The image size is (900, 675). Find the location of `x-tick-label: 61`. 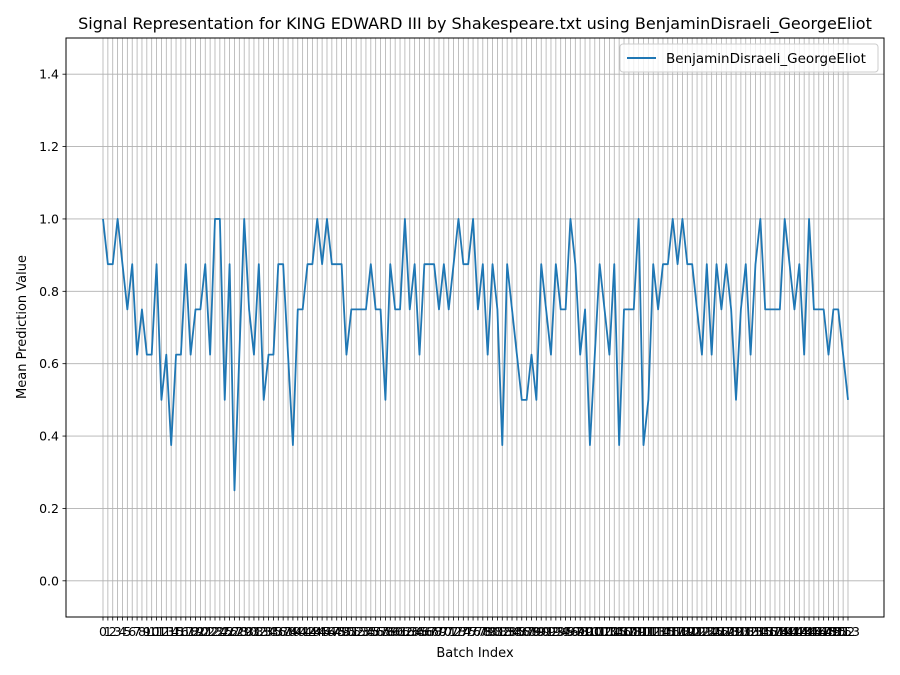

x-tick-label: 61 is located at coordinates (400, 631).